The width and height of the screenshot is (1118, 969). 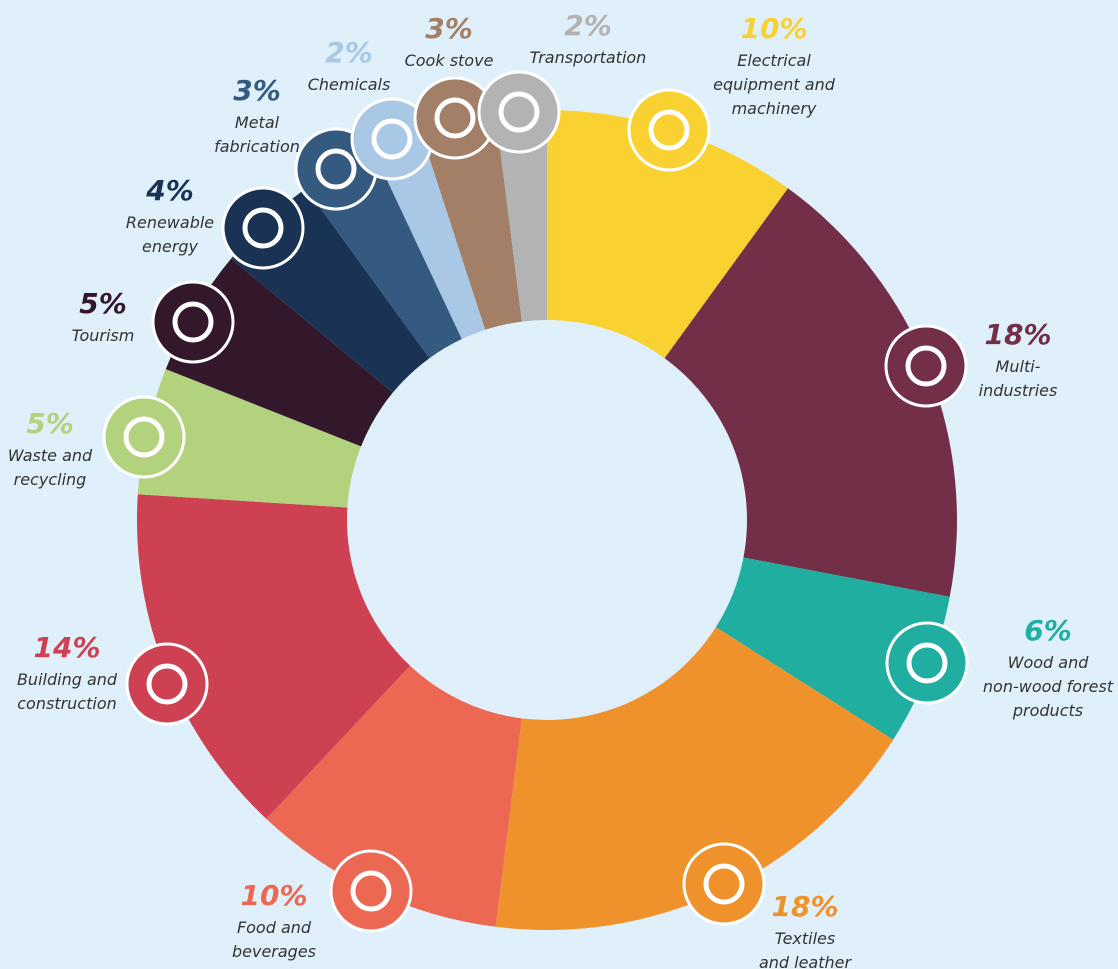 What do you see at coordinates (169, 190) in the screenshot?
I see `value-label: 4%` at bounding box center [169, 190].